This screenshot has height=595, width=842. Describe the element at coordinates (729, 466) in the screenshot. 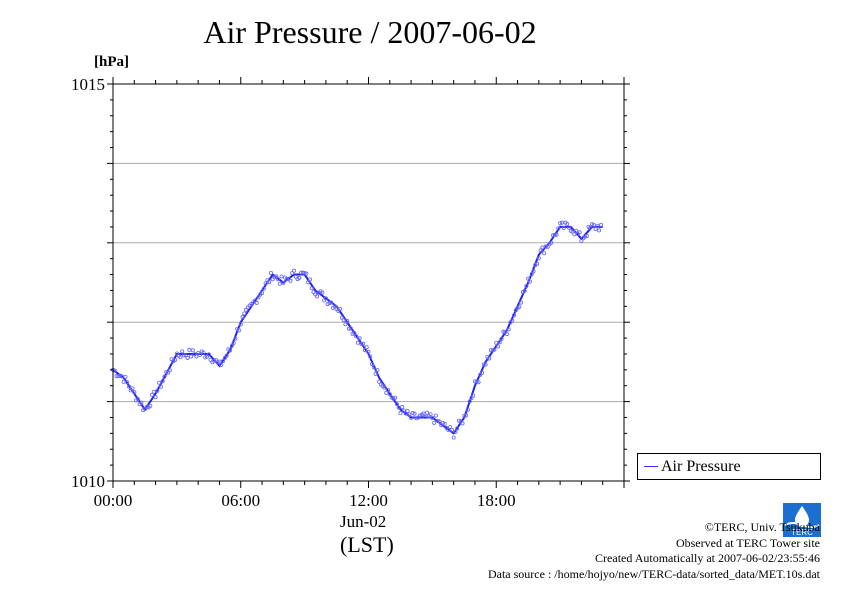

I see `legend: Air Pressure` at that location.